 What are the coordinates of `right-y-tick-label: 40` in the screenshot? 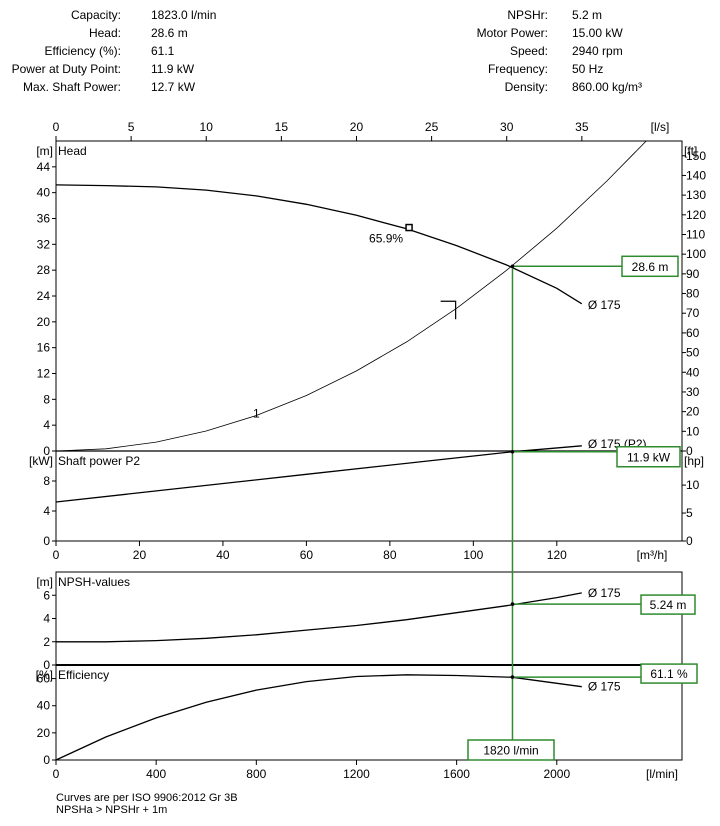 It's located at (693, 372).